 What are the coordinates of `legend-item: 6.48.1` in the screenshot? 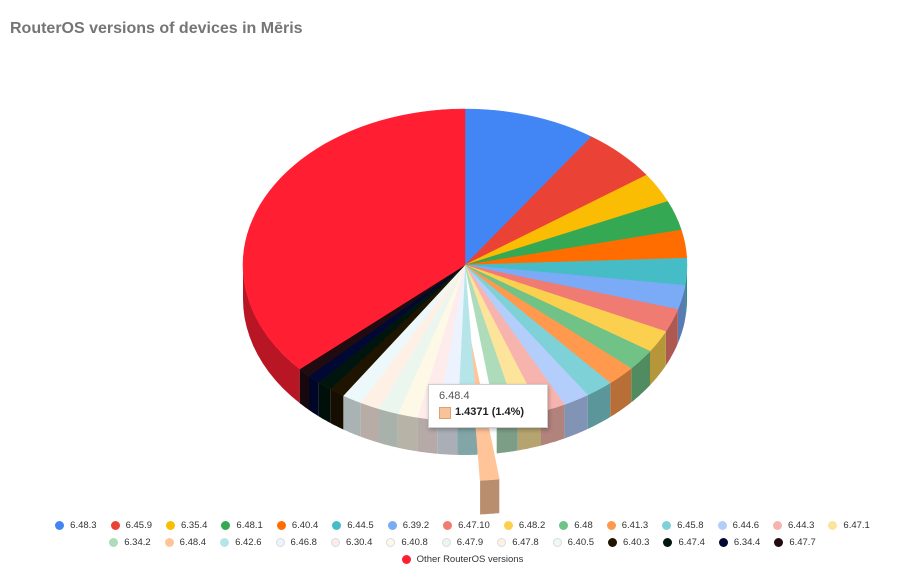 It's located at (242, 525).